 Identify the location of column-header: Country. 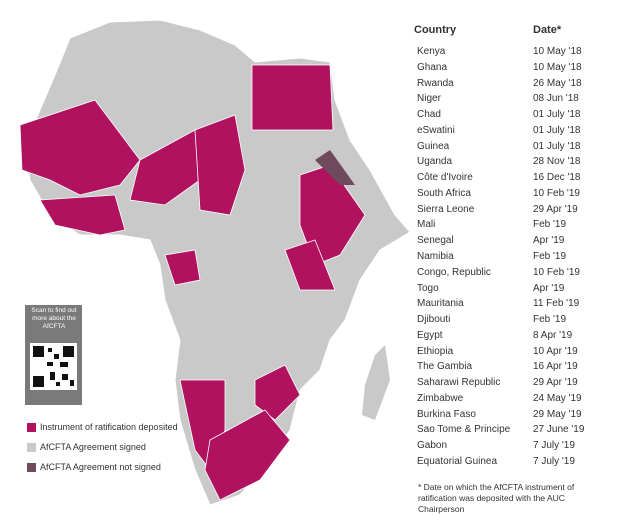
(435, 30).